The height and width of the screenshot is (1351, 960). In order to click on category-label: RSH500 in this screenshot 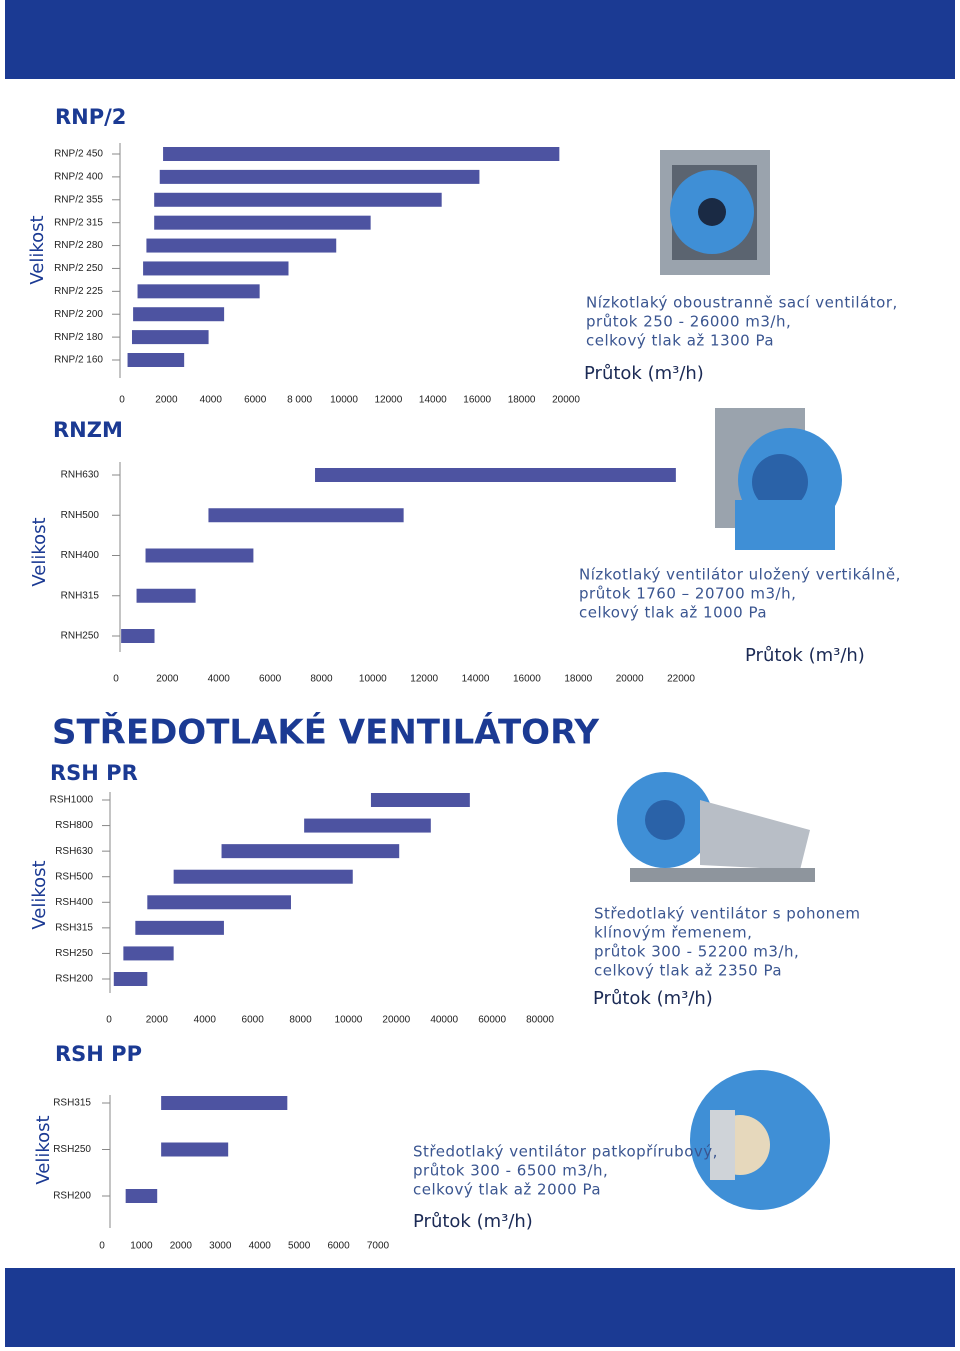, I will do `click(74, 876)`.